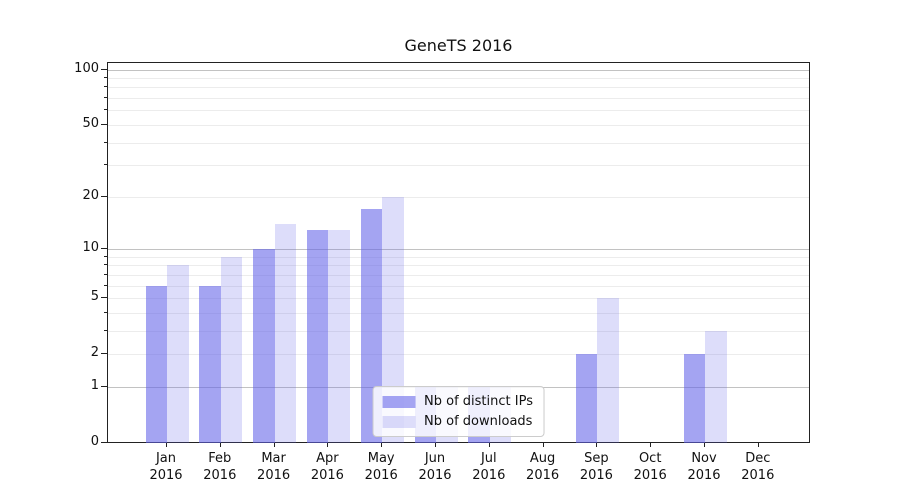  I want to click on x-tick-feb-2016, so click(220, 445).